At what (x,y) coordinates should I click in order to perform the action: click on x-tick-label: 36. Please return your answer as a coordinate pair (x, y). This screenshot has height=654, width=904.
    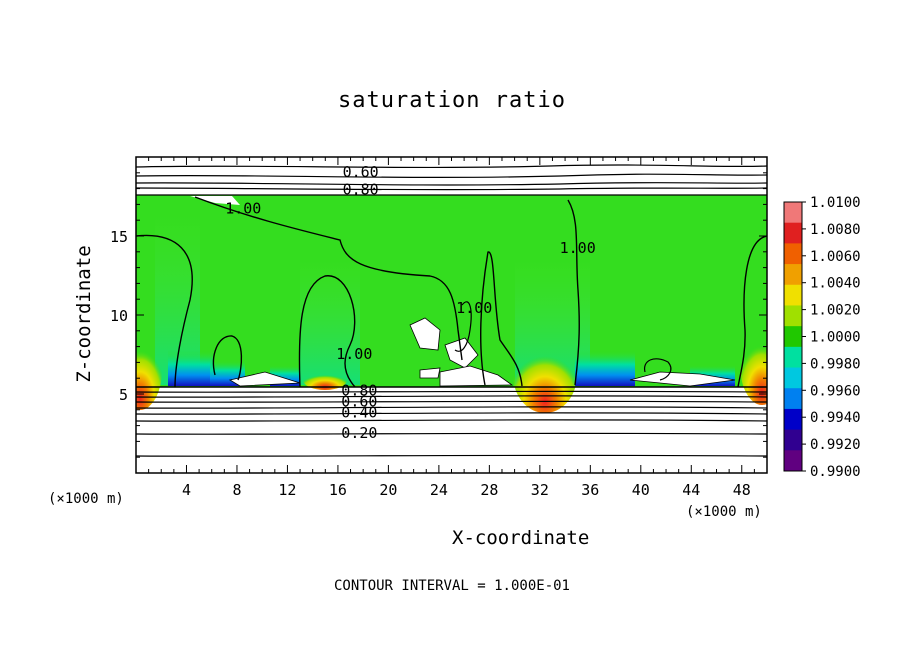
    Looking at the image, I should click on (590, 490).